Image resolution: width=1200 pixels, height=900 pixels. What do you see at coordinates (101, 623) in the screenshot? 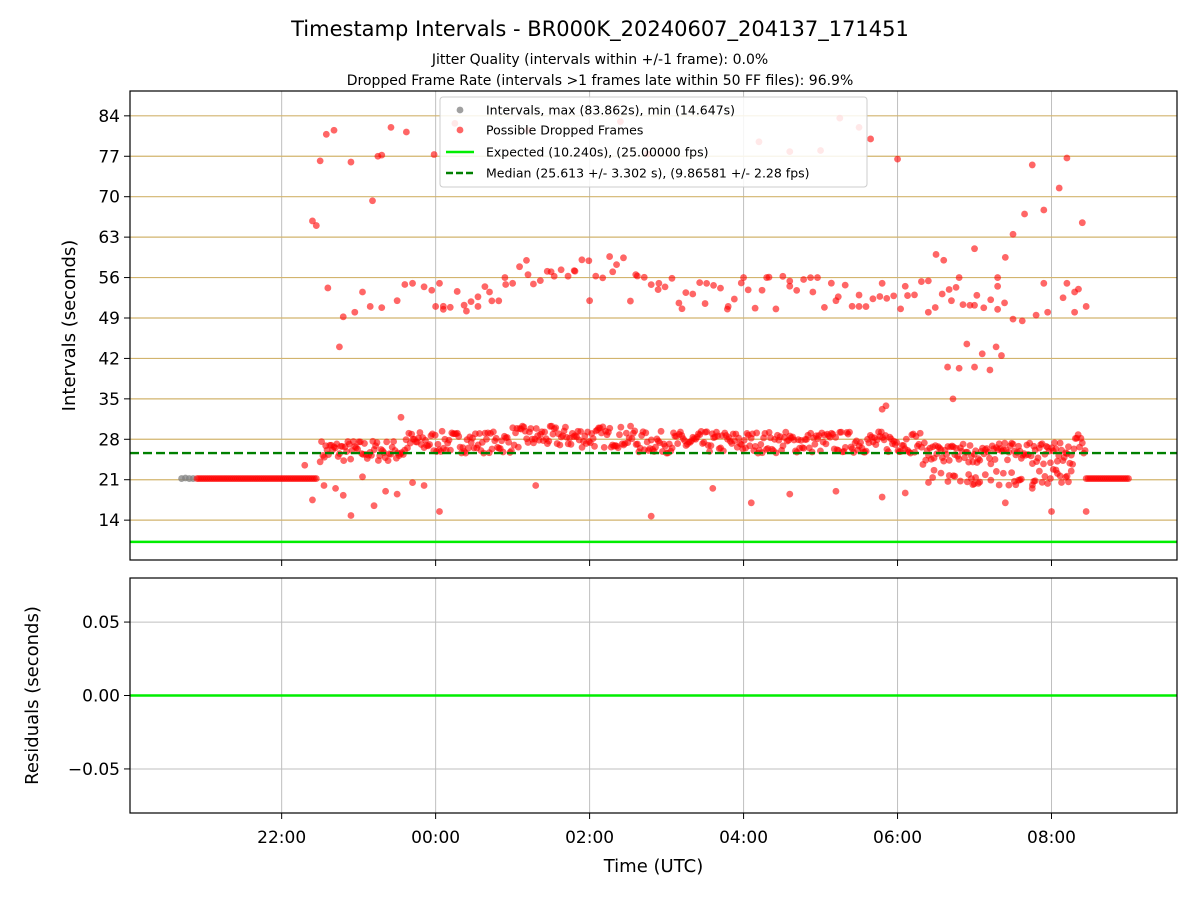
I see `bottom-y-tick-label: 0.05` at bounding box center [101, 623].